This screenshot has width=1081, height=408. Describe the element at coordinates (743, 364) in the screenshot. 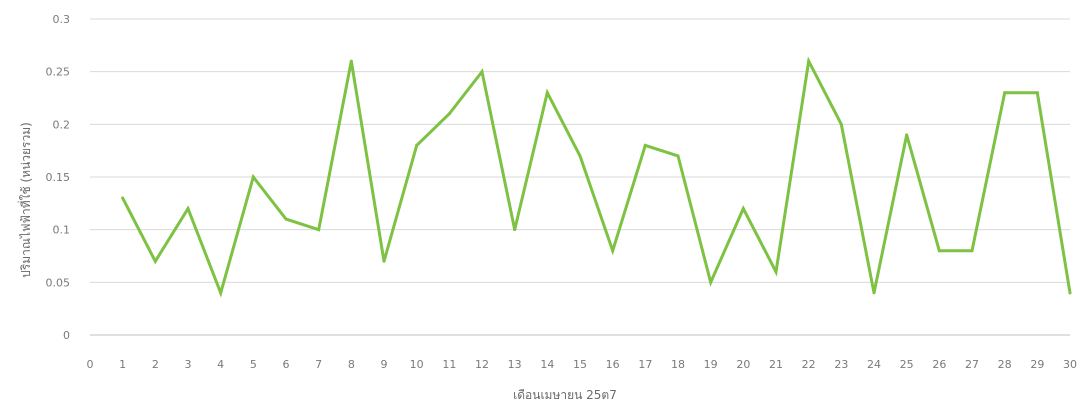

I see `x-tick-label: 20` at that location.